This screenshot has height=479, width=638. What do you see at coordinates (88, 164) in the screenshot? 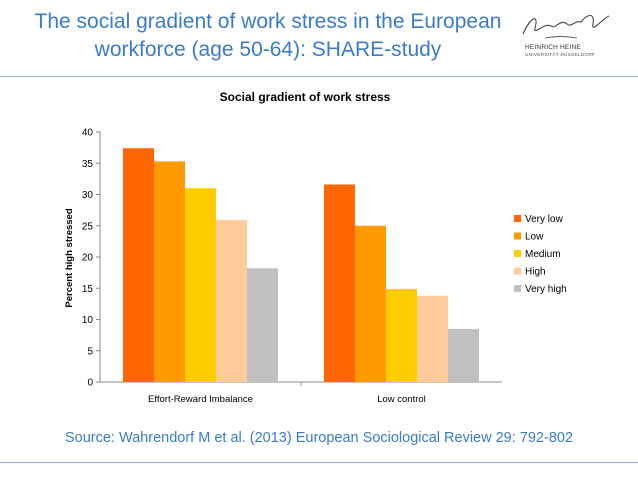
I see `y-tick-label: 35` at bounding box center [88, 164].